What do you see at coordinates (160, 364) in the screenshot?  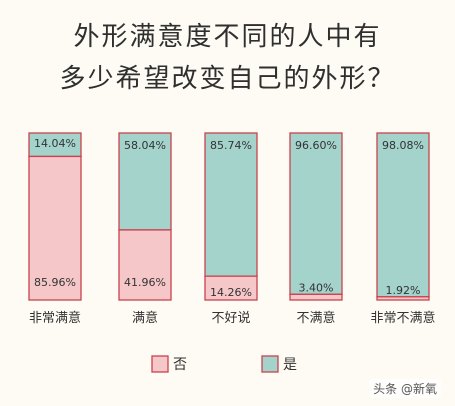 I see `legend-swatch-no` at bounding box center [160, 364].